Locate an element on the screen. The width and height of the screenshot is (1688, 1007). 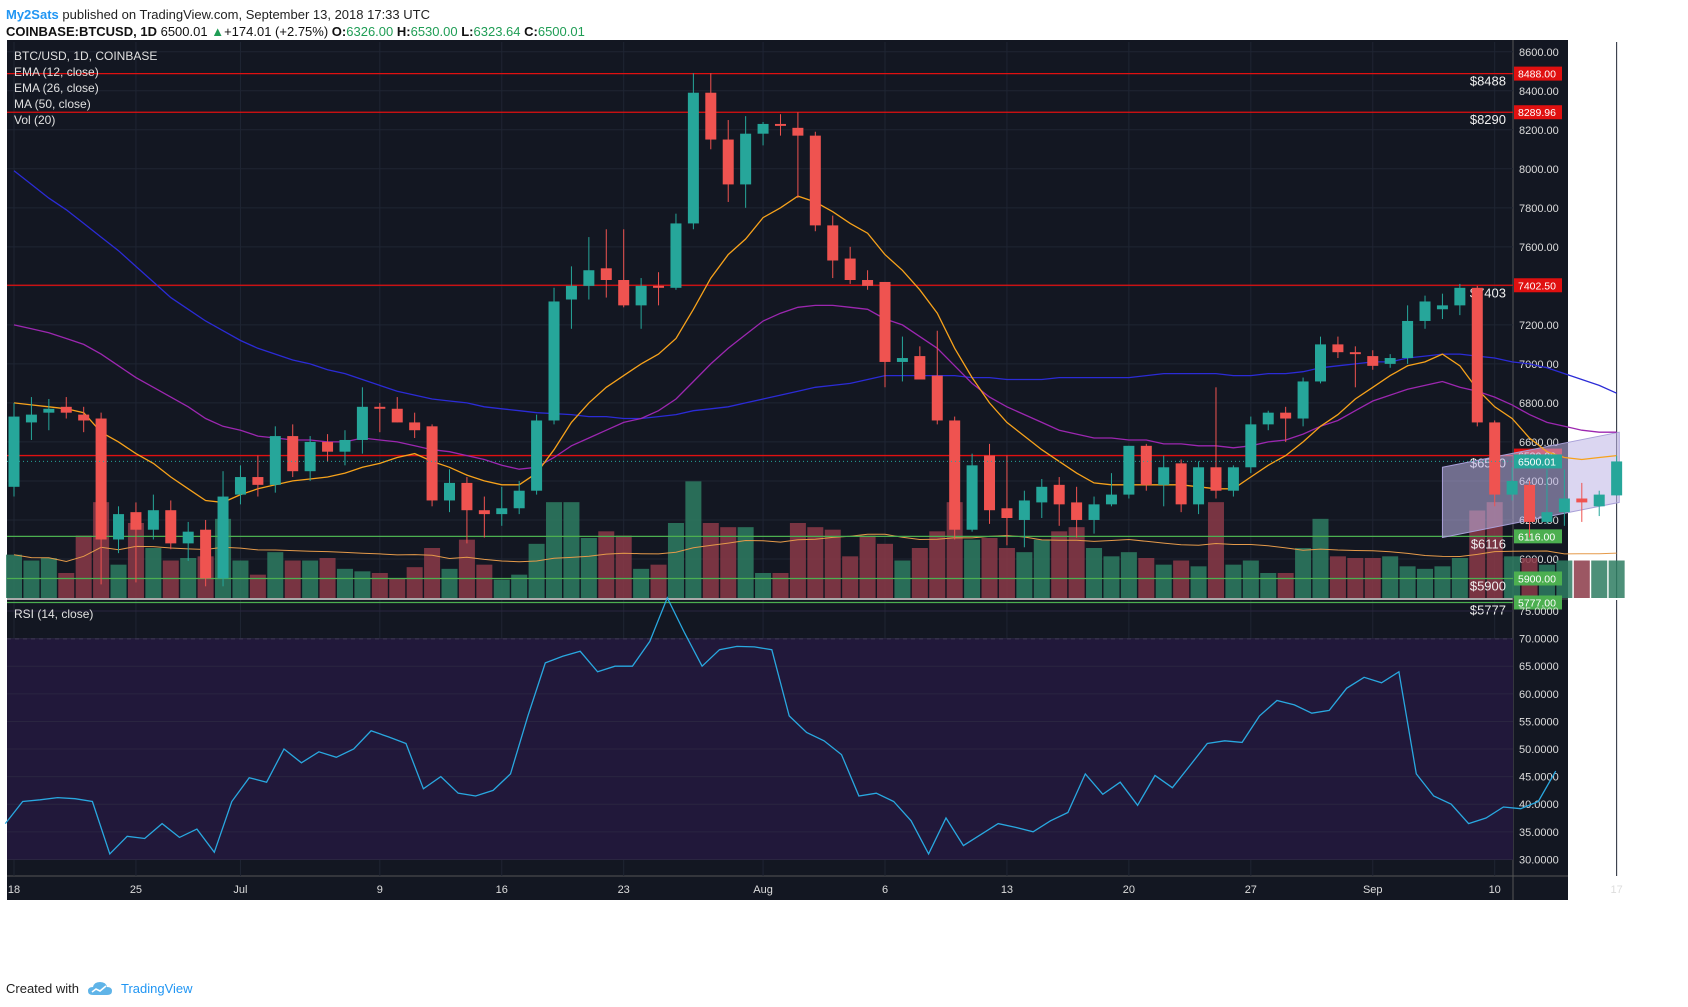
open-value: 6326.00 is located at coordinates (370, 31).